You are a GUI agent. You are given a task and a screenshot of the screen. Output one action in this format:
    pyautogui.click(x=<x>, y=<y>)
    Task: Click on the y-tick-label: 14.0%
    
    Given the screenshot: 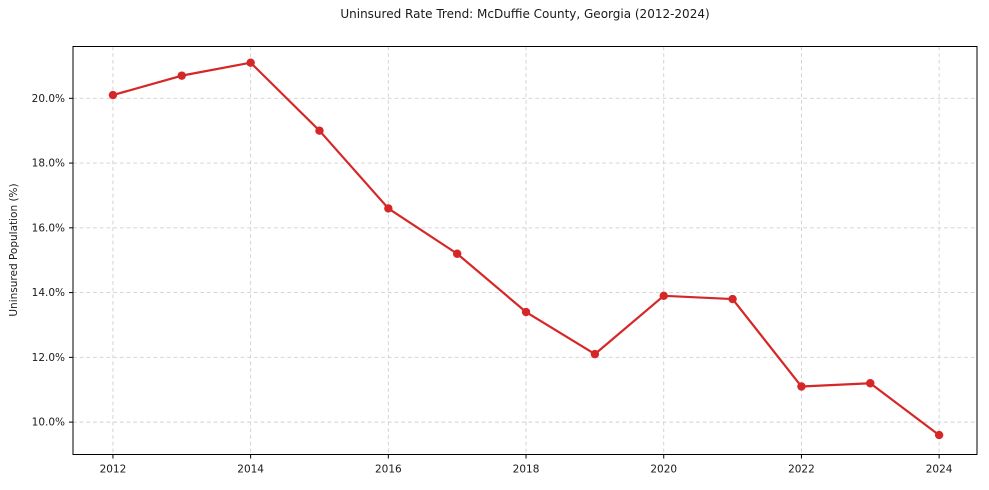 What is the action you would take?
    pyautogui.click(x=48, y=293)
    